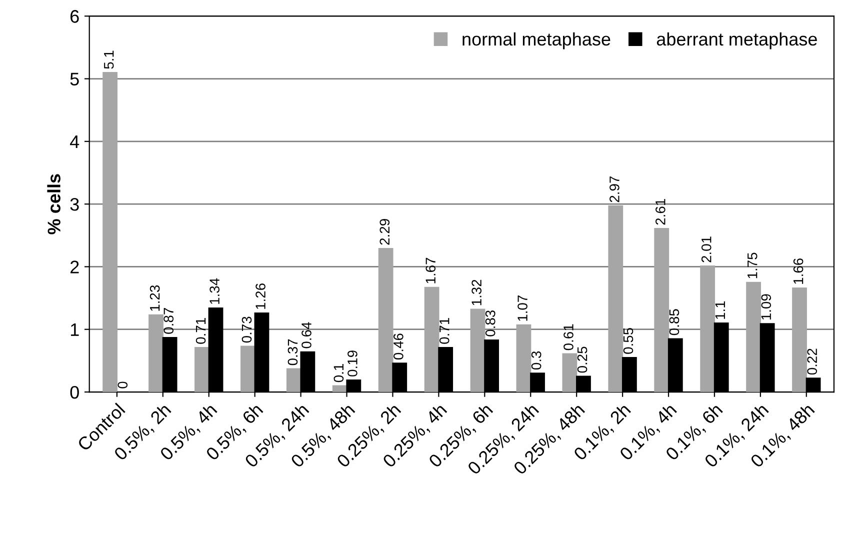 This screenshot has width=851, height=537. What do you see at coordinates (615, 189) in the screenshot?
I see `data-label: 2.97` at bounding box center [615, 189].